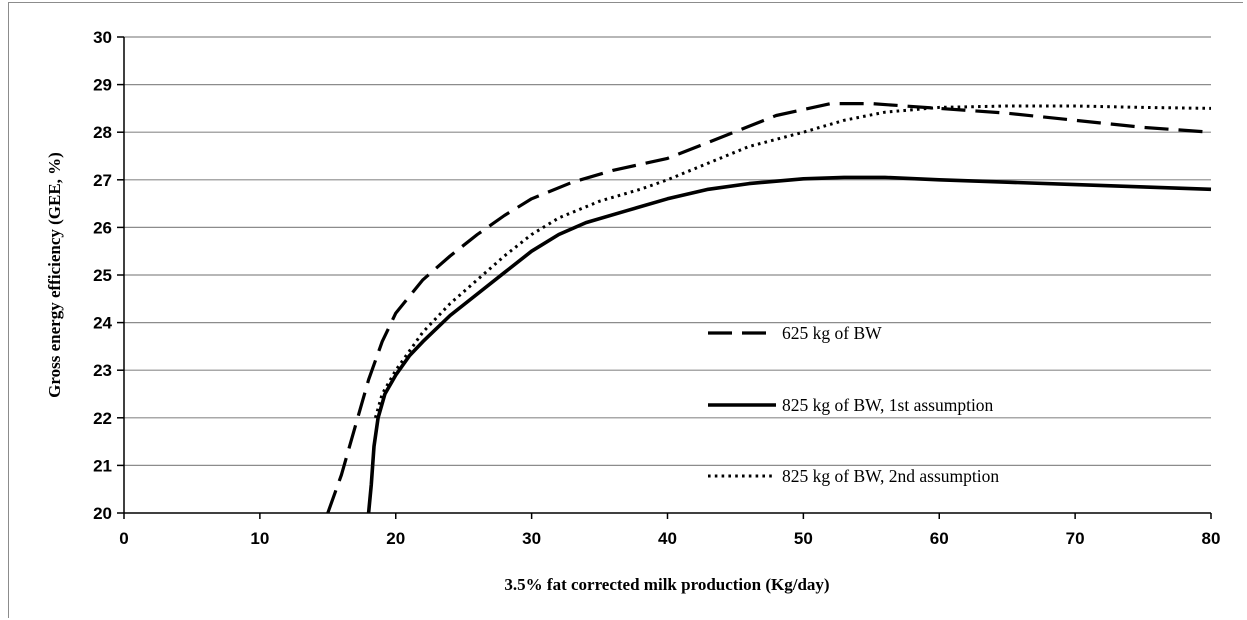 Image resolution: width=1247 pixels, height=620 pixels. What do you see at coordinates (102, 132) in the screenshot?
I see `y-tick-label: 28` at bounding box center [102, 132].